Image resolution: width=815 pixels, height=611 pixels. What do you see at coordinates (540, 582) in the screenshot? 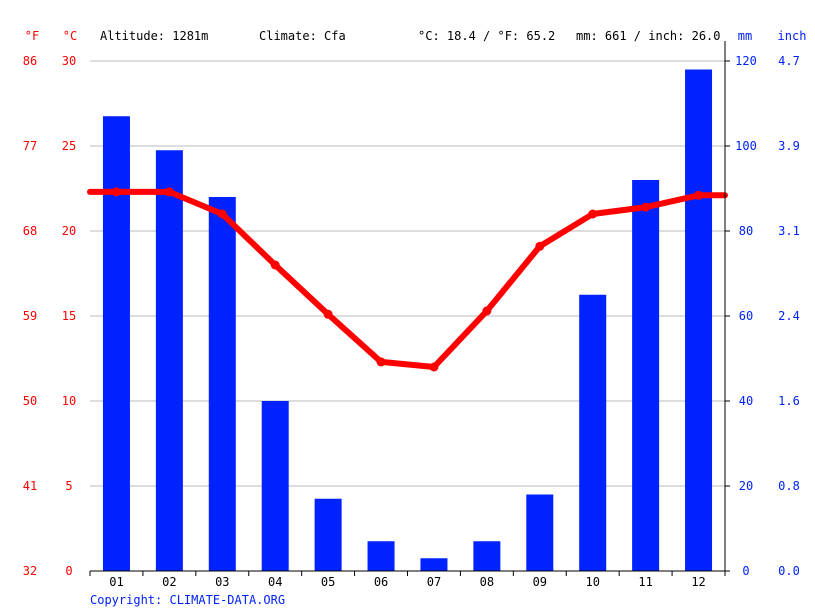
I see `month-tick-label: 09` at bounding box center [540, 582].